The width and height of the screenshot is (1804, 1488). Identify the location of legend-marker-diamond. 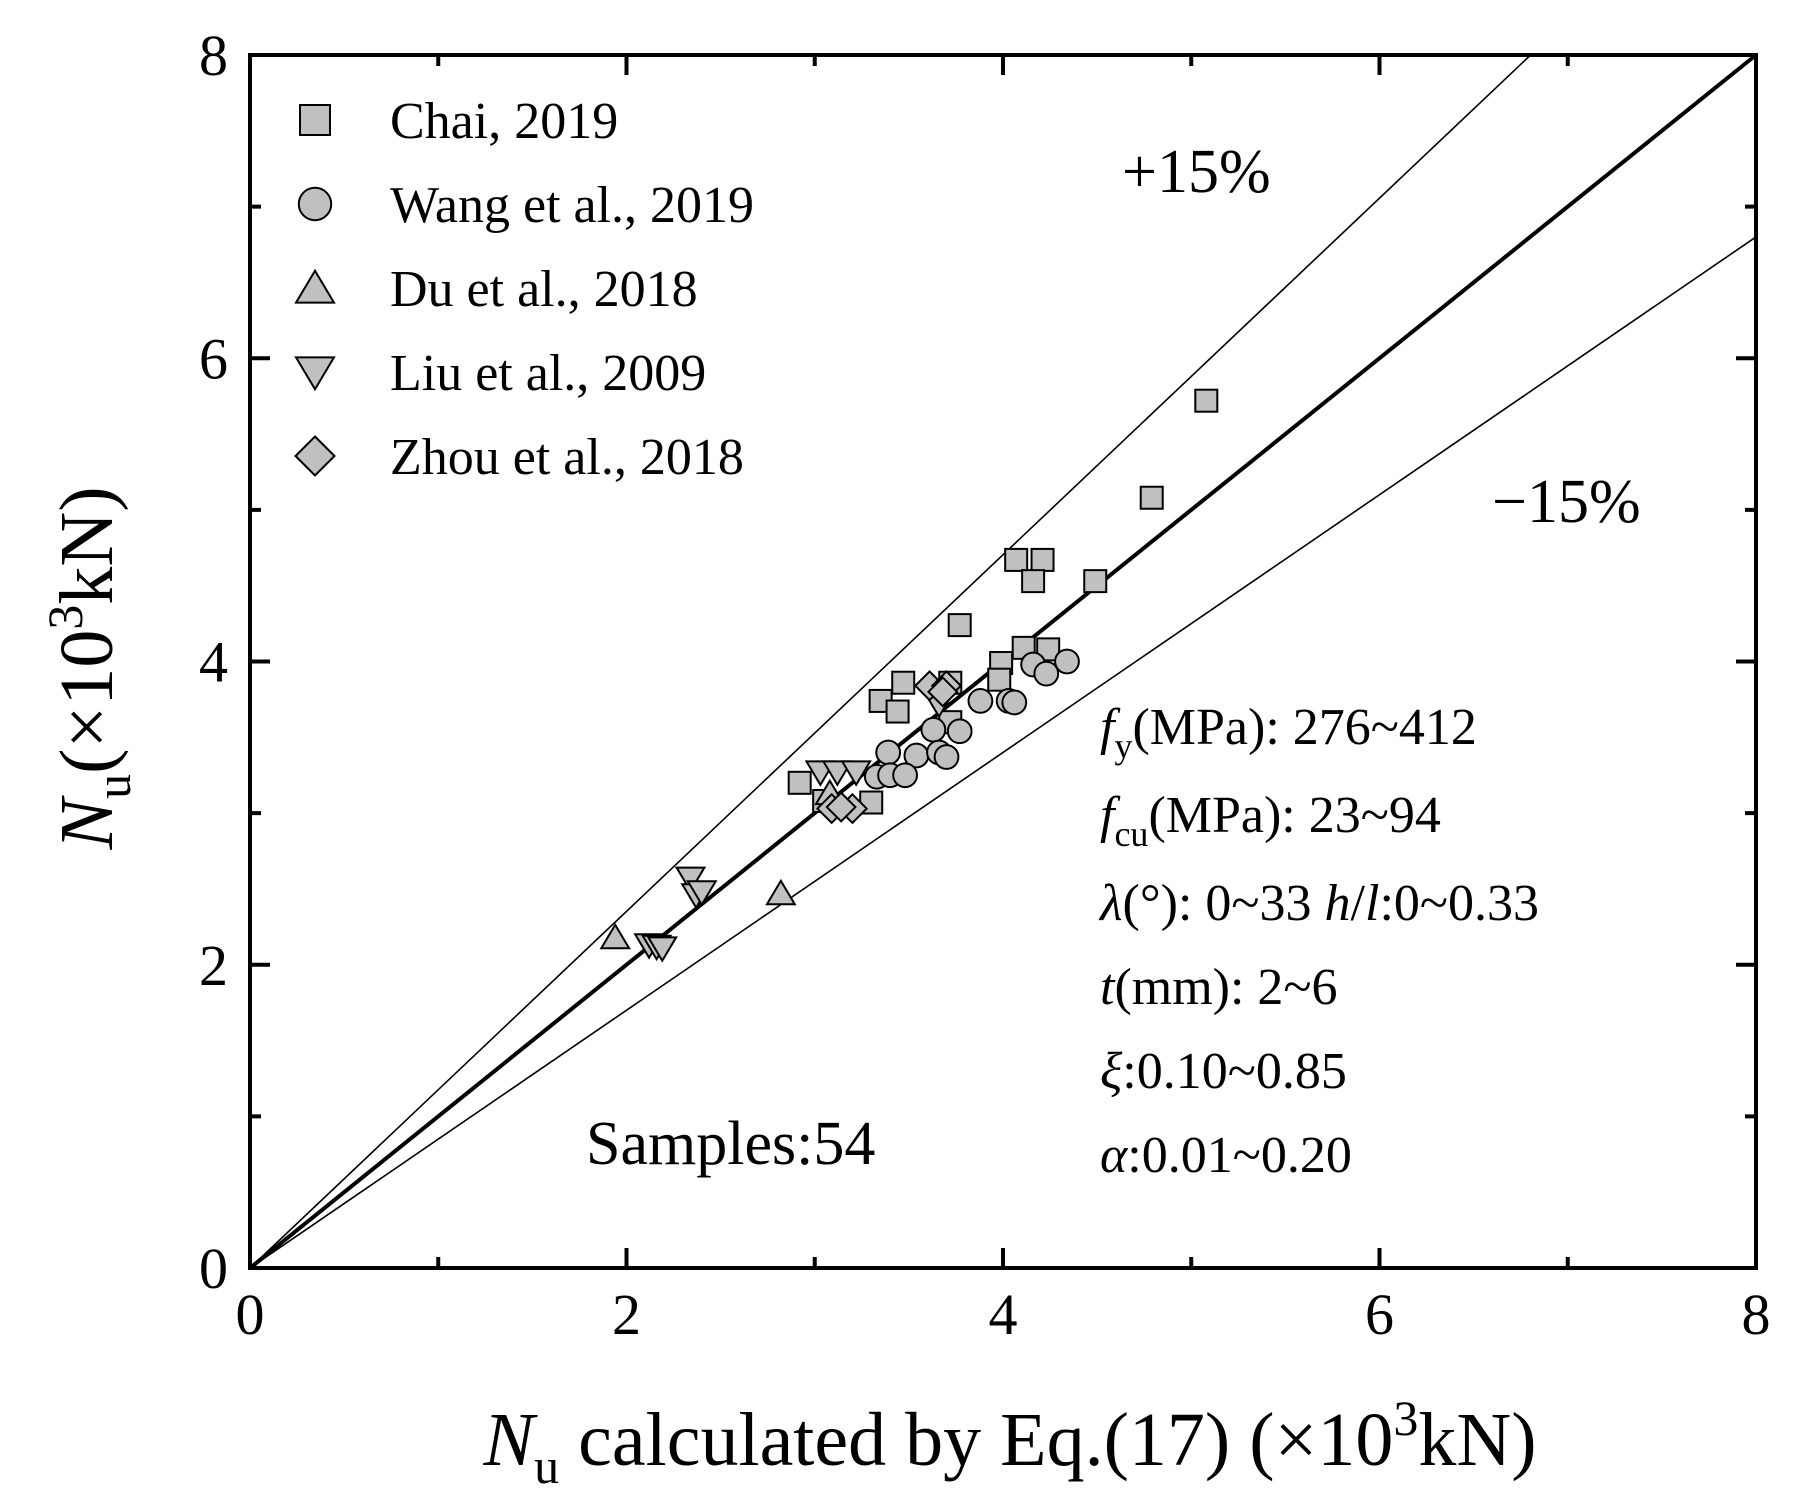
(315, 456).